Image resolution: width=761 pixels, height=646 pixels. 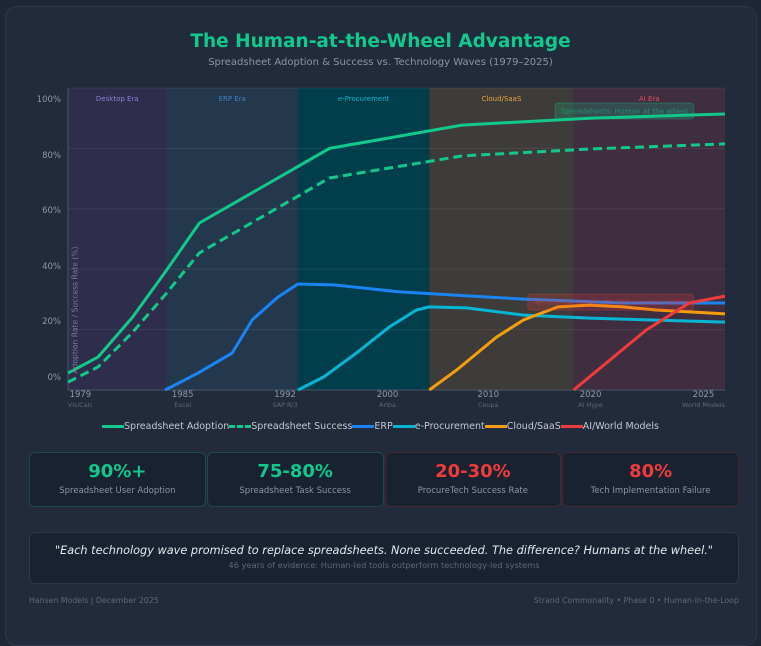 I want to click on annotation-text: Technology waves: 20-30% success ceiling, so click(x=610, y=302).